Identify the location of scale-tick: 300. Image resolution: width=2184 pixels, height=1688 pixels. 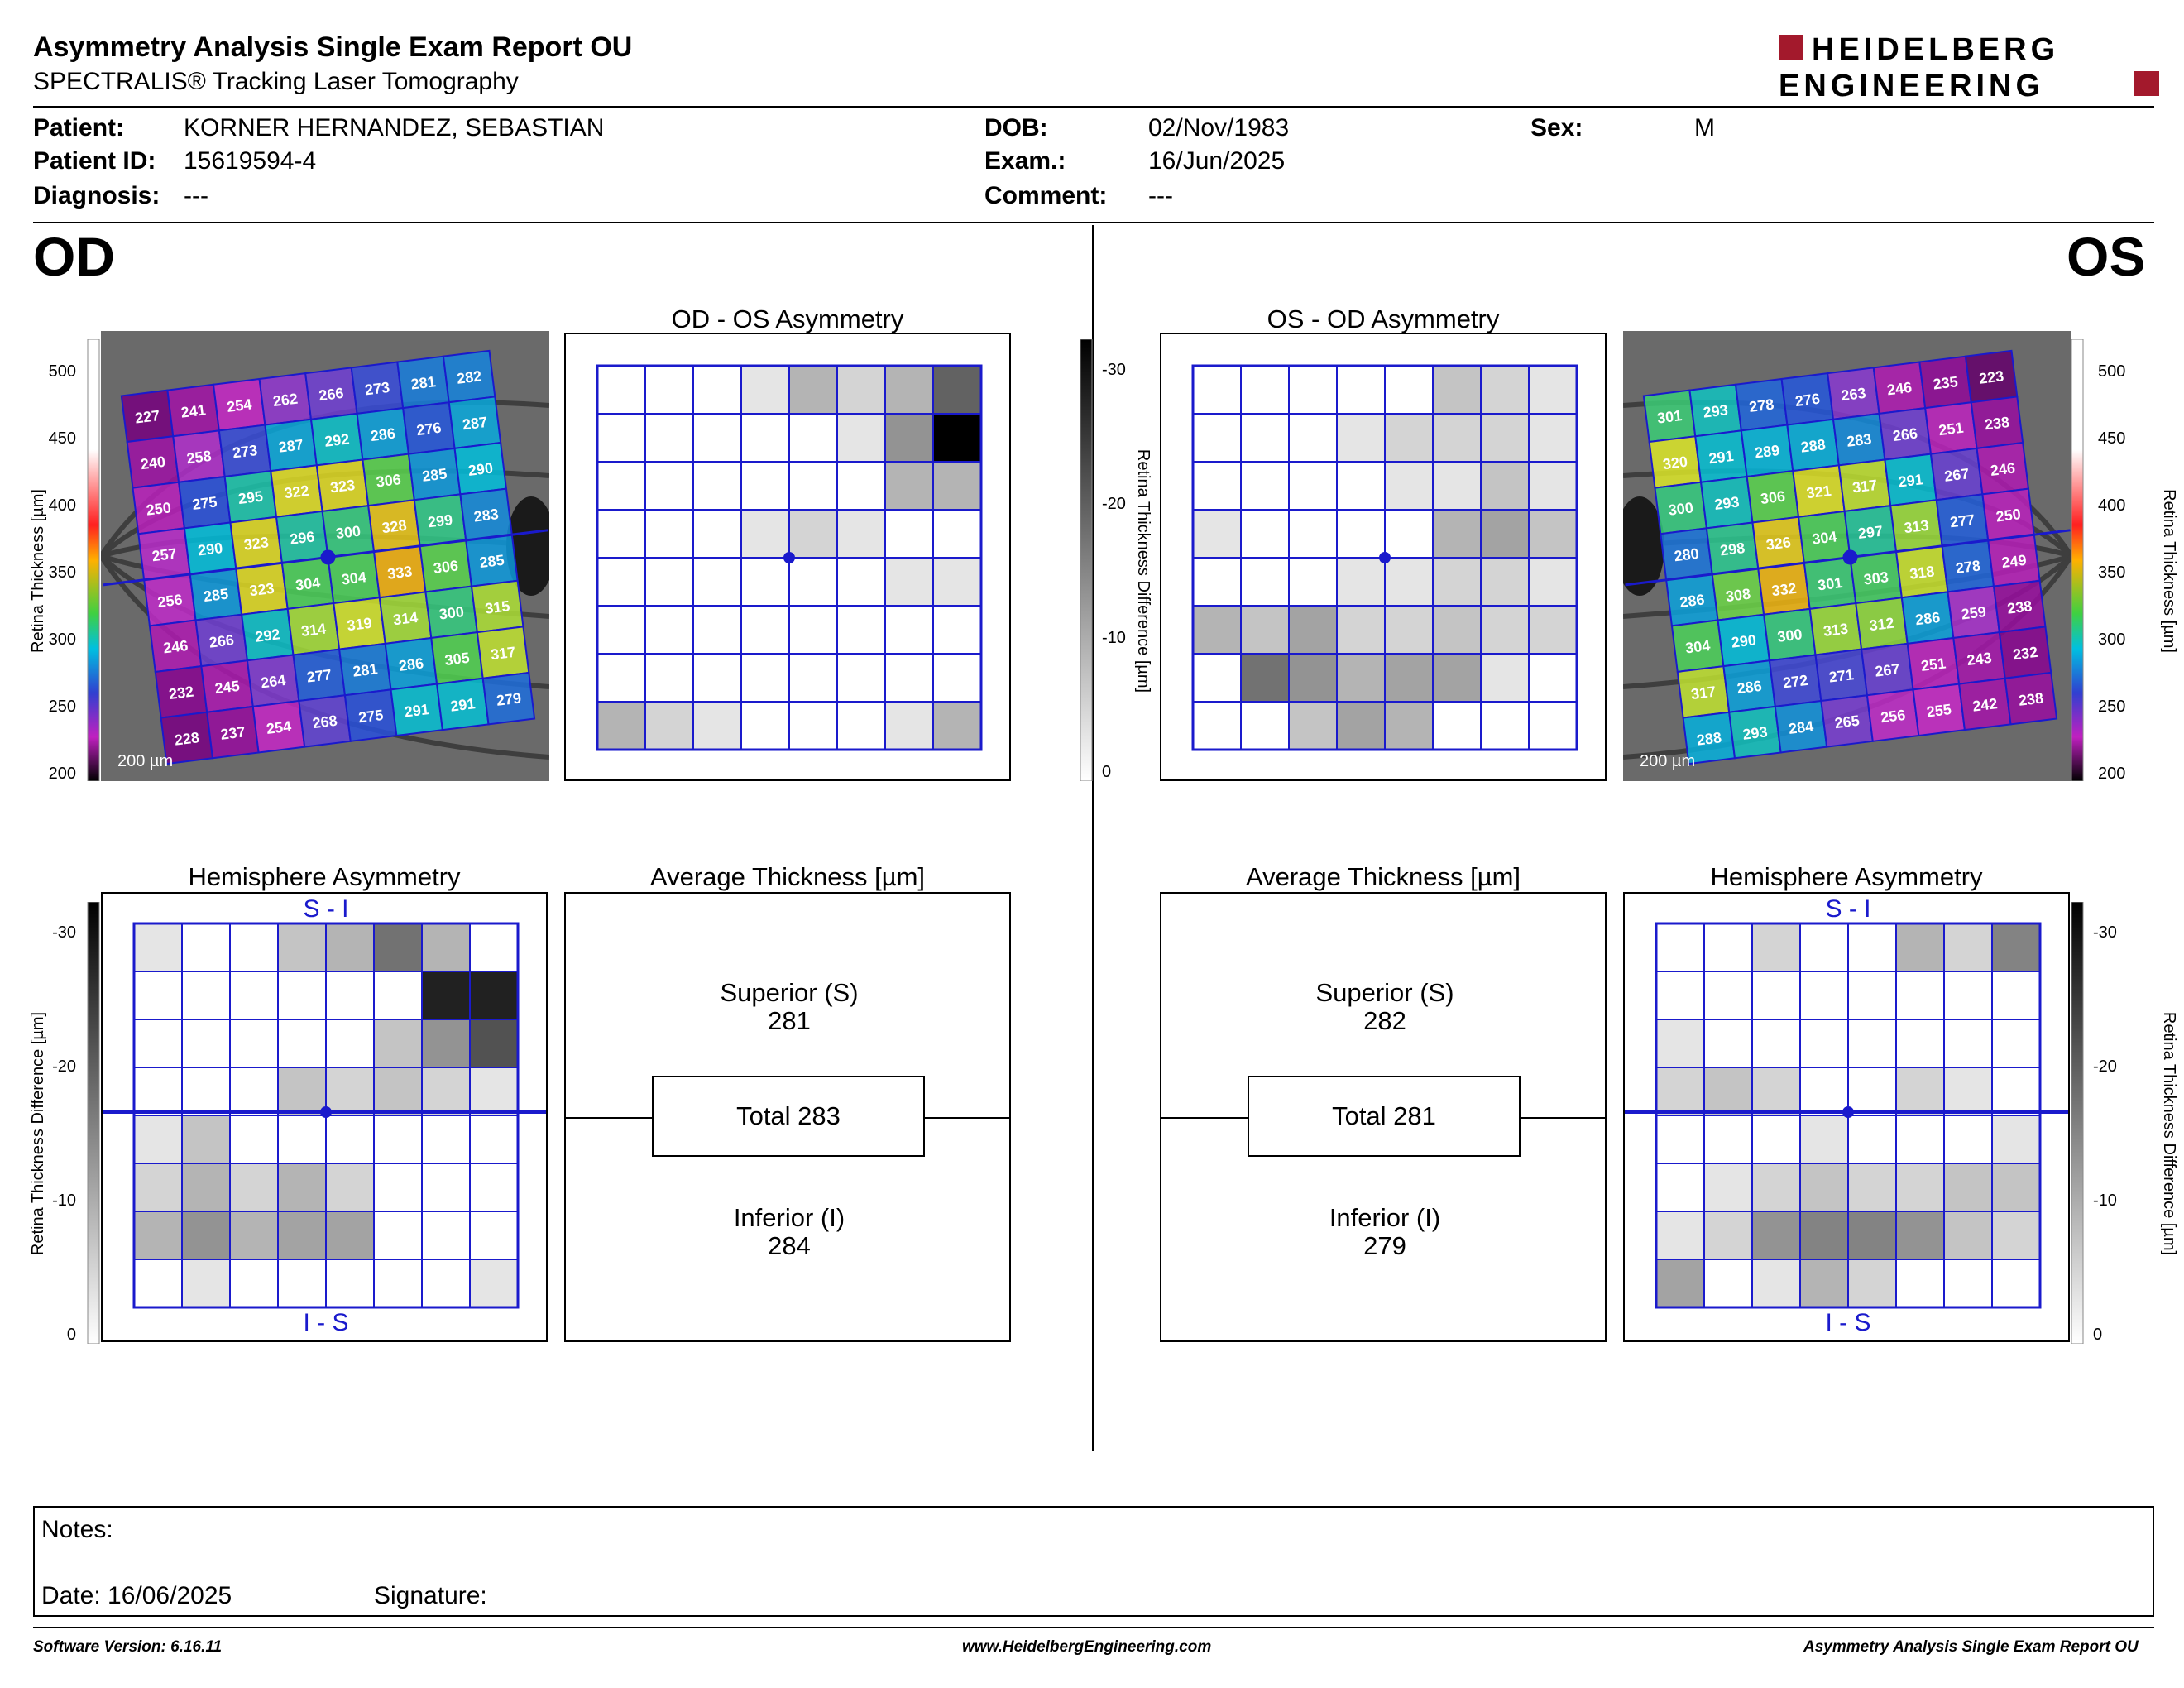
(62, 640).